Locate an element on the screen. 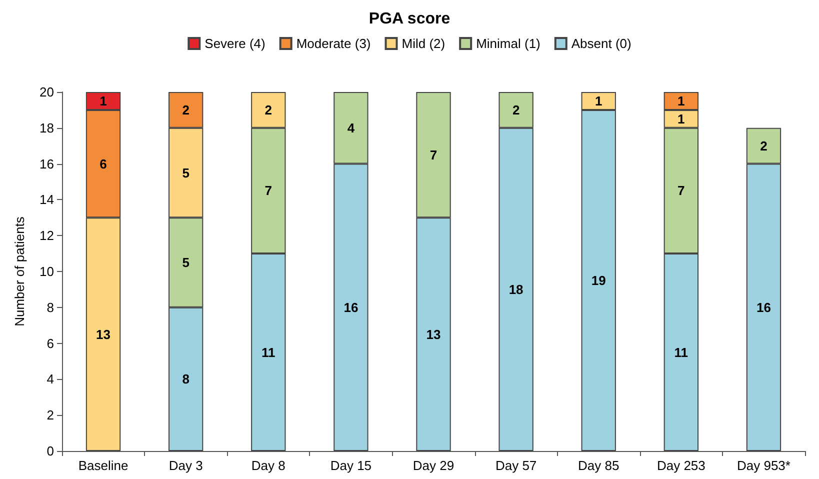 This screenshot has height=479, width=819. legend-label: Moderate (3) is located at coordinates (333, 43).